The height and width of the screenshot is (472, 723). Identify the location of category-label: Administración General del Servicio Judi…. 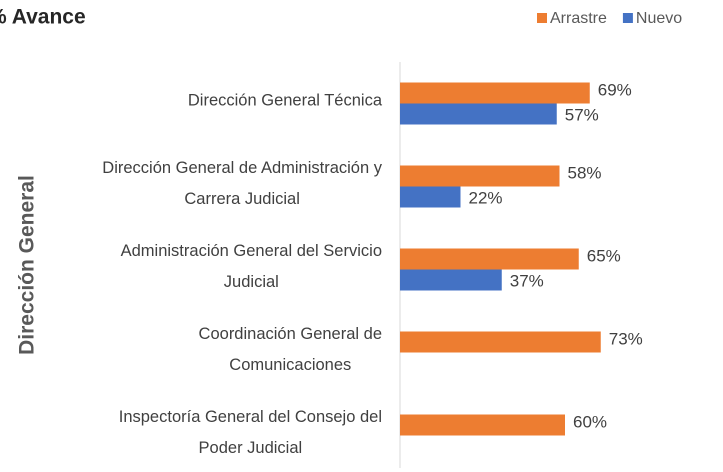
(251, 266).